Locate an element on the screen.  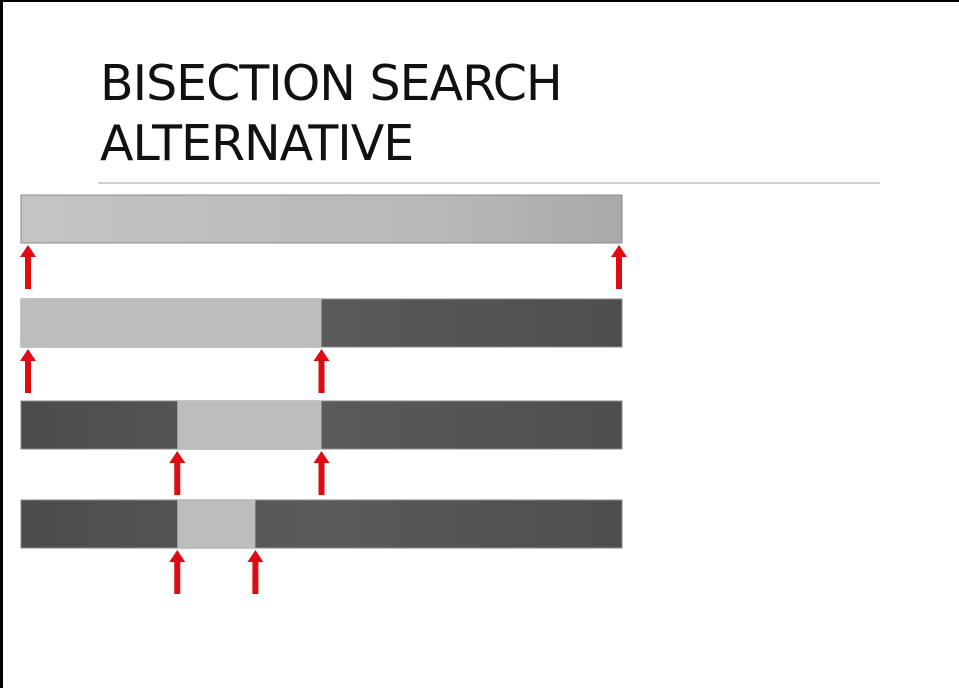
slide-title: BISECTION SEARCH ALTERNATIVE is located at coordinates (331, 114).